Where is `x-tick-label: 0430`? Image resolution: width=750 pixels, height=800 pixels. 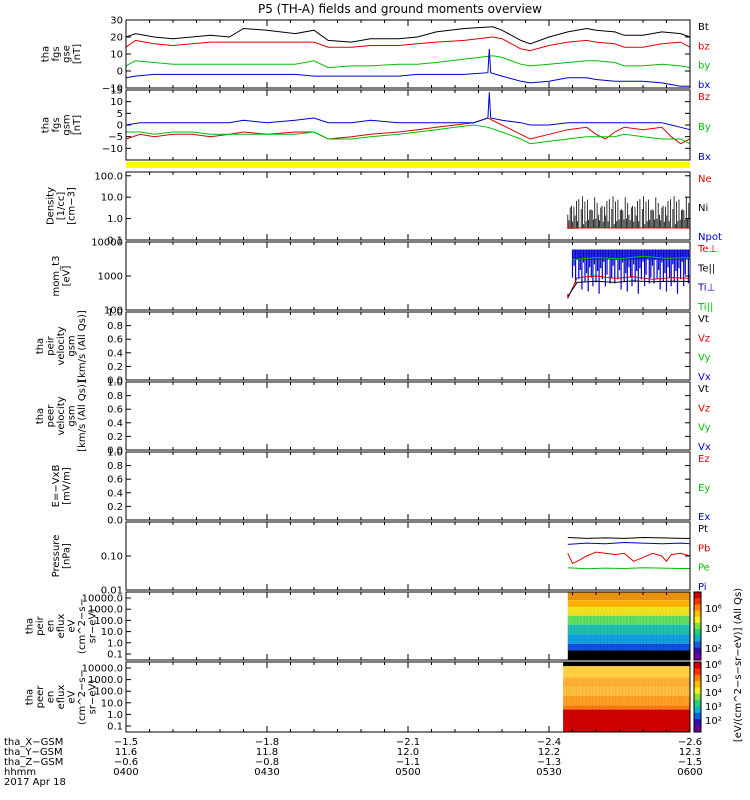 x-tick-label: 0430 is located at coordinates (266, 772).